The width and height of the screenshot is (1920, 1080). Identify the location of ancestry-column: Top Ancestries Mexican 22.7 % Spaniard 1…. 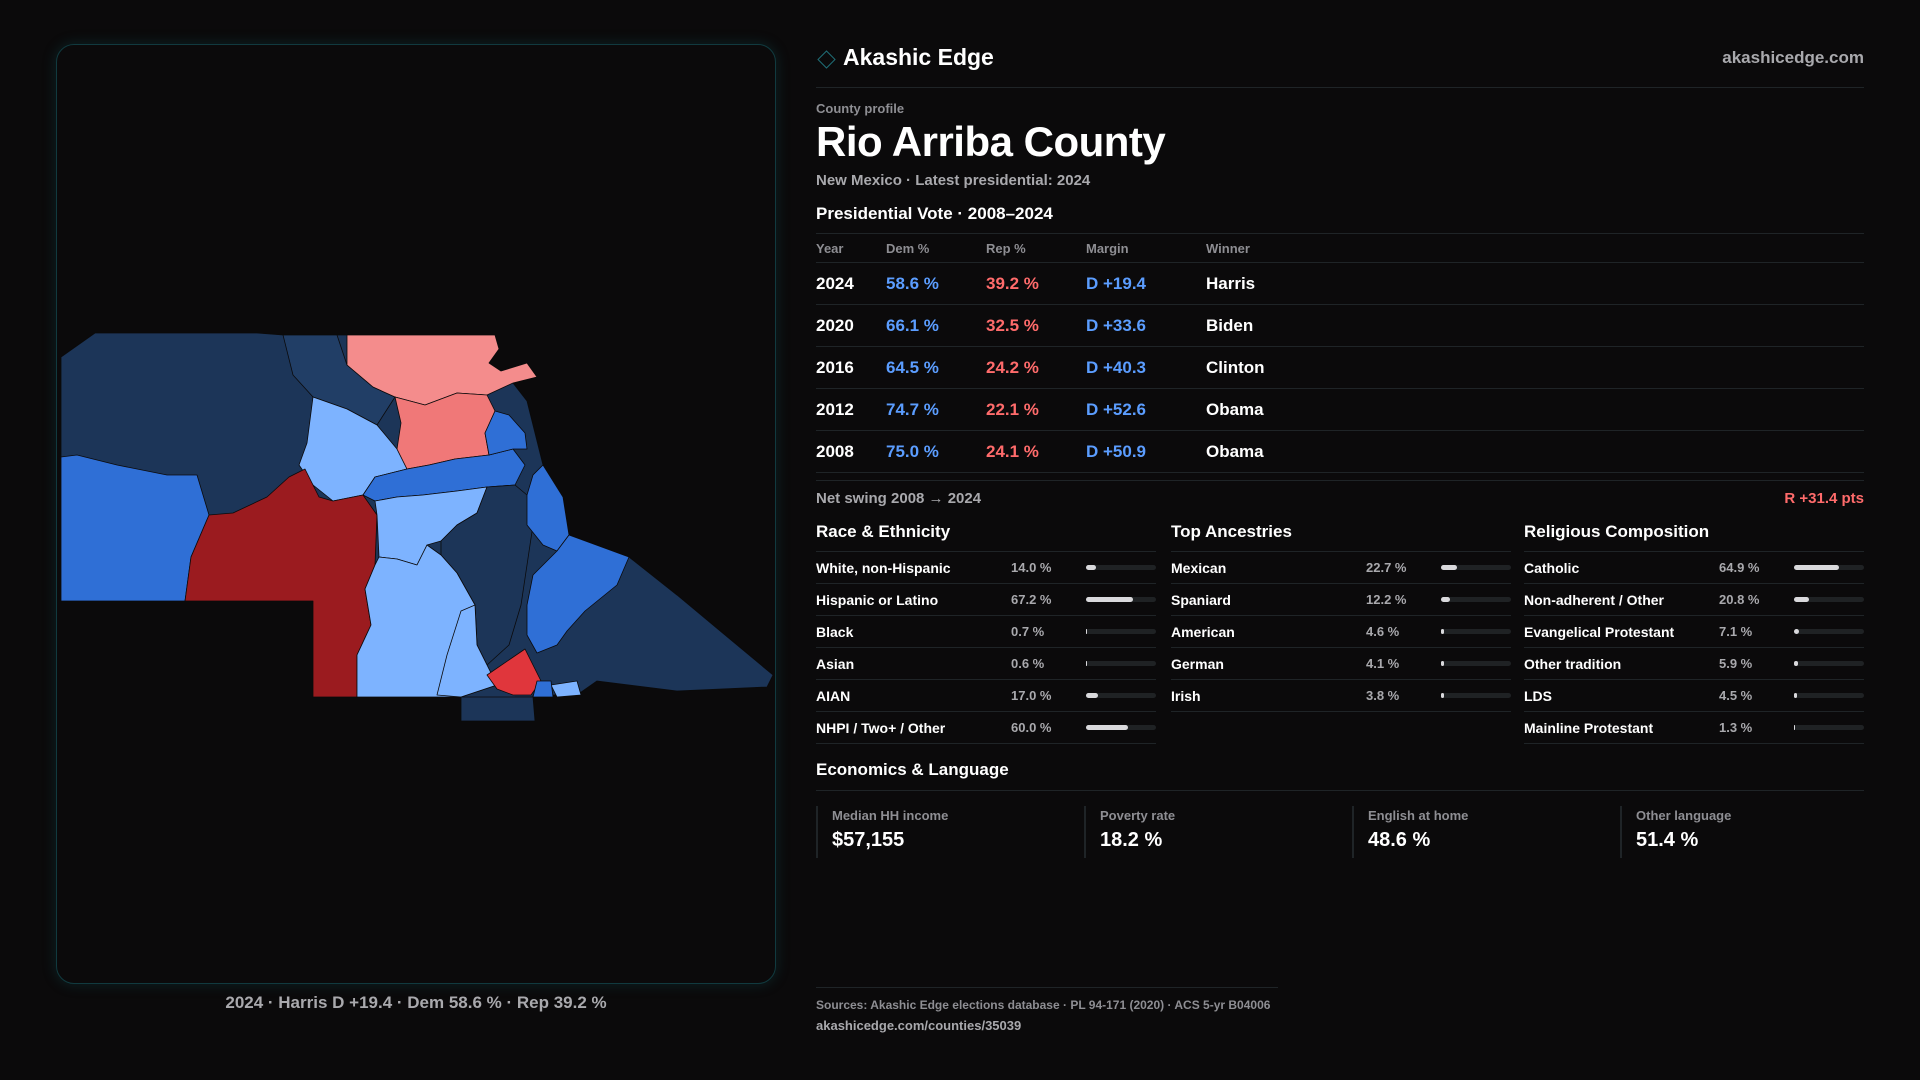
(1341, 617).